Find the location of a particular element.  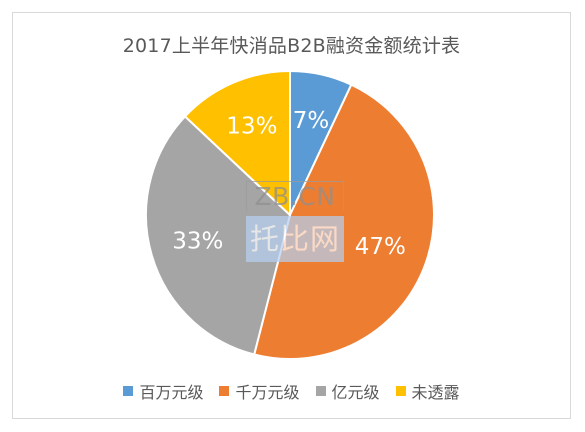

legend-item-hundred-million: 亿元级 is located at coordinates (347, 391).